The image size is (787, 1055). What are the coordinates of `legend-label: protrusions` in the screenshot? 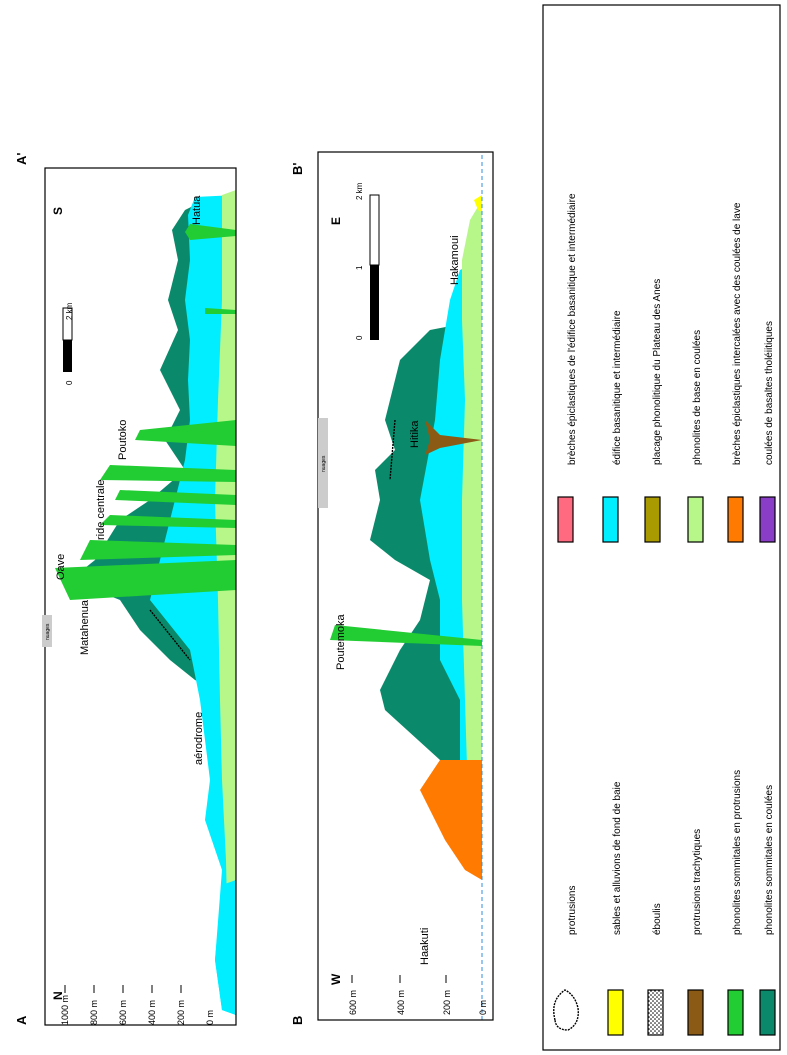 It's located at (572, 910).